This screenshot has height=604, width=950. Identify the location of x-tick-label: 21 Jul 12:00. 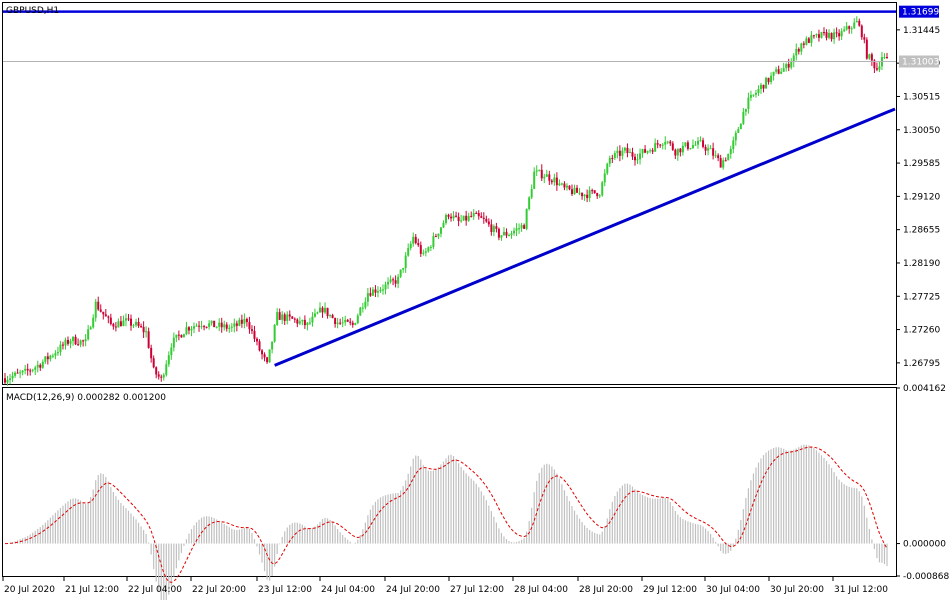
(92, 590).